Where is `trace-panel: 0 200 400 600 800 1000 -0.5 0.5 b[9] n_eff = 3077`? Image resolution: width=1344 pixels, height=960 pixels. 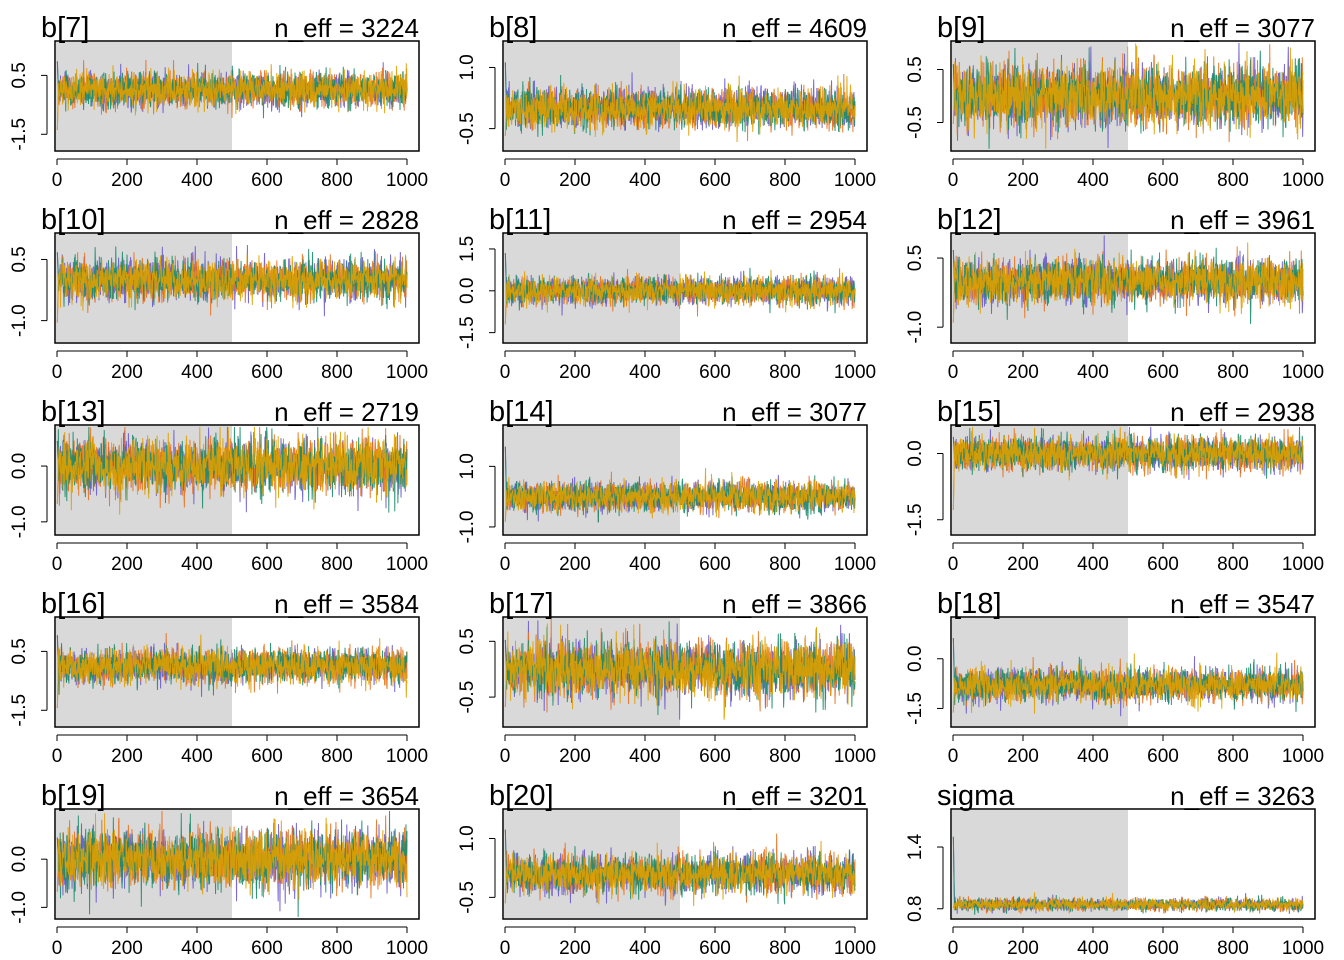 trace-panel: 0 200 400 600 800 1000 -0.5 0.5 b[9] n_eff = 3077 is located at coordinates (1114, 101).